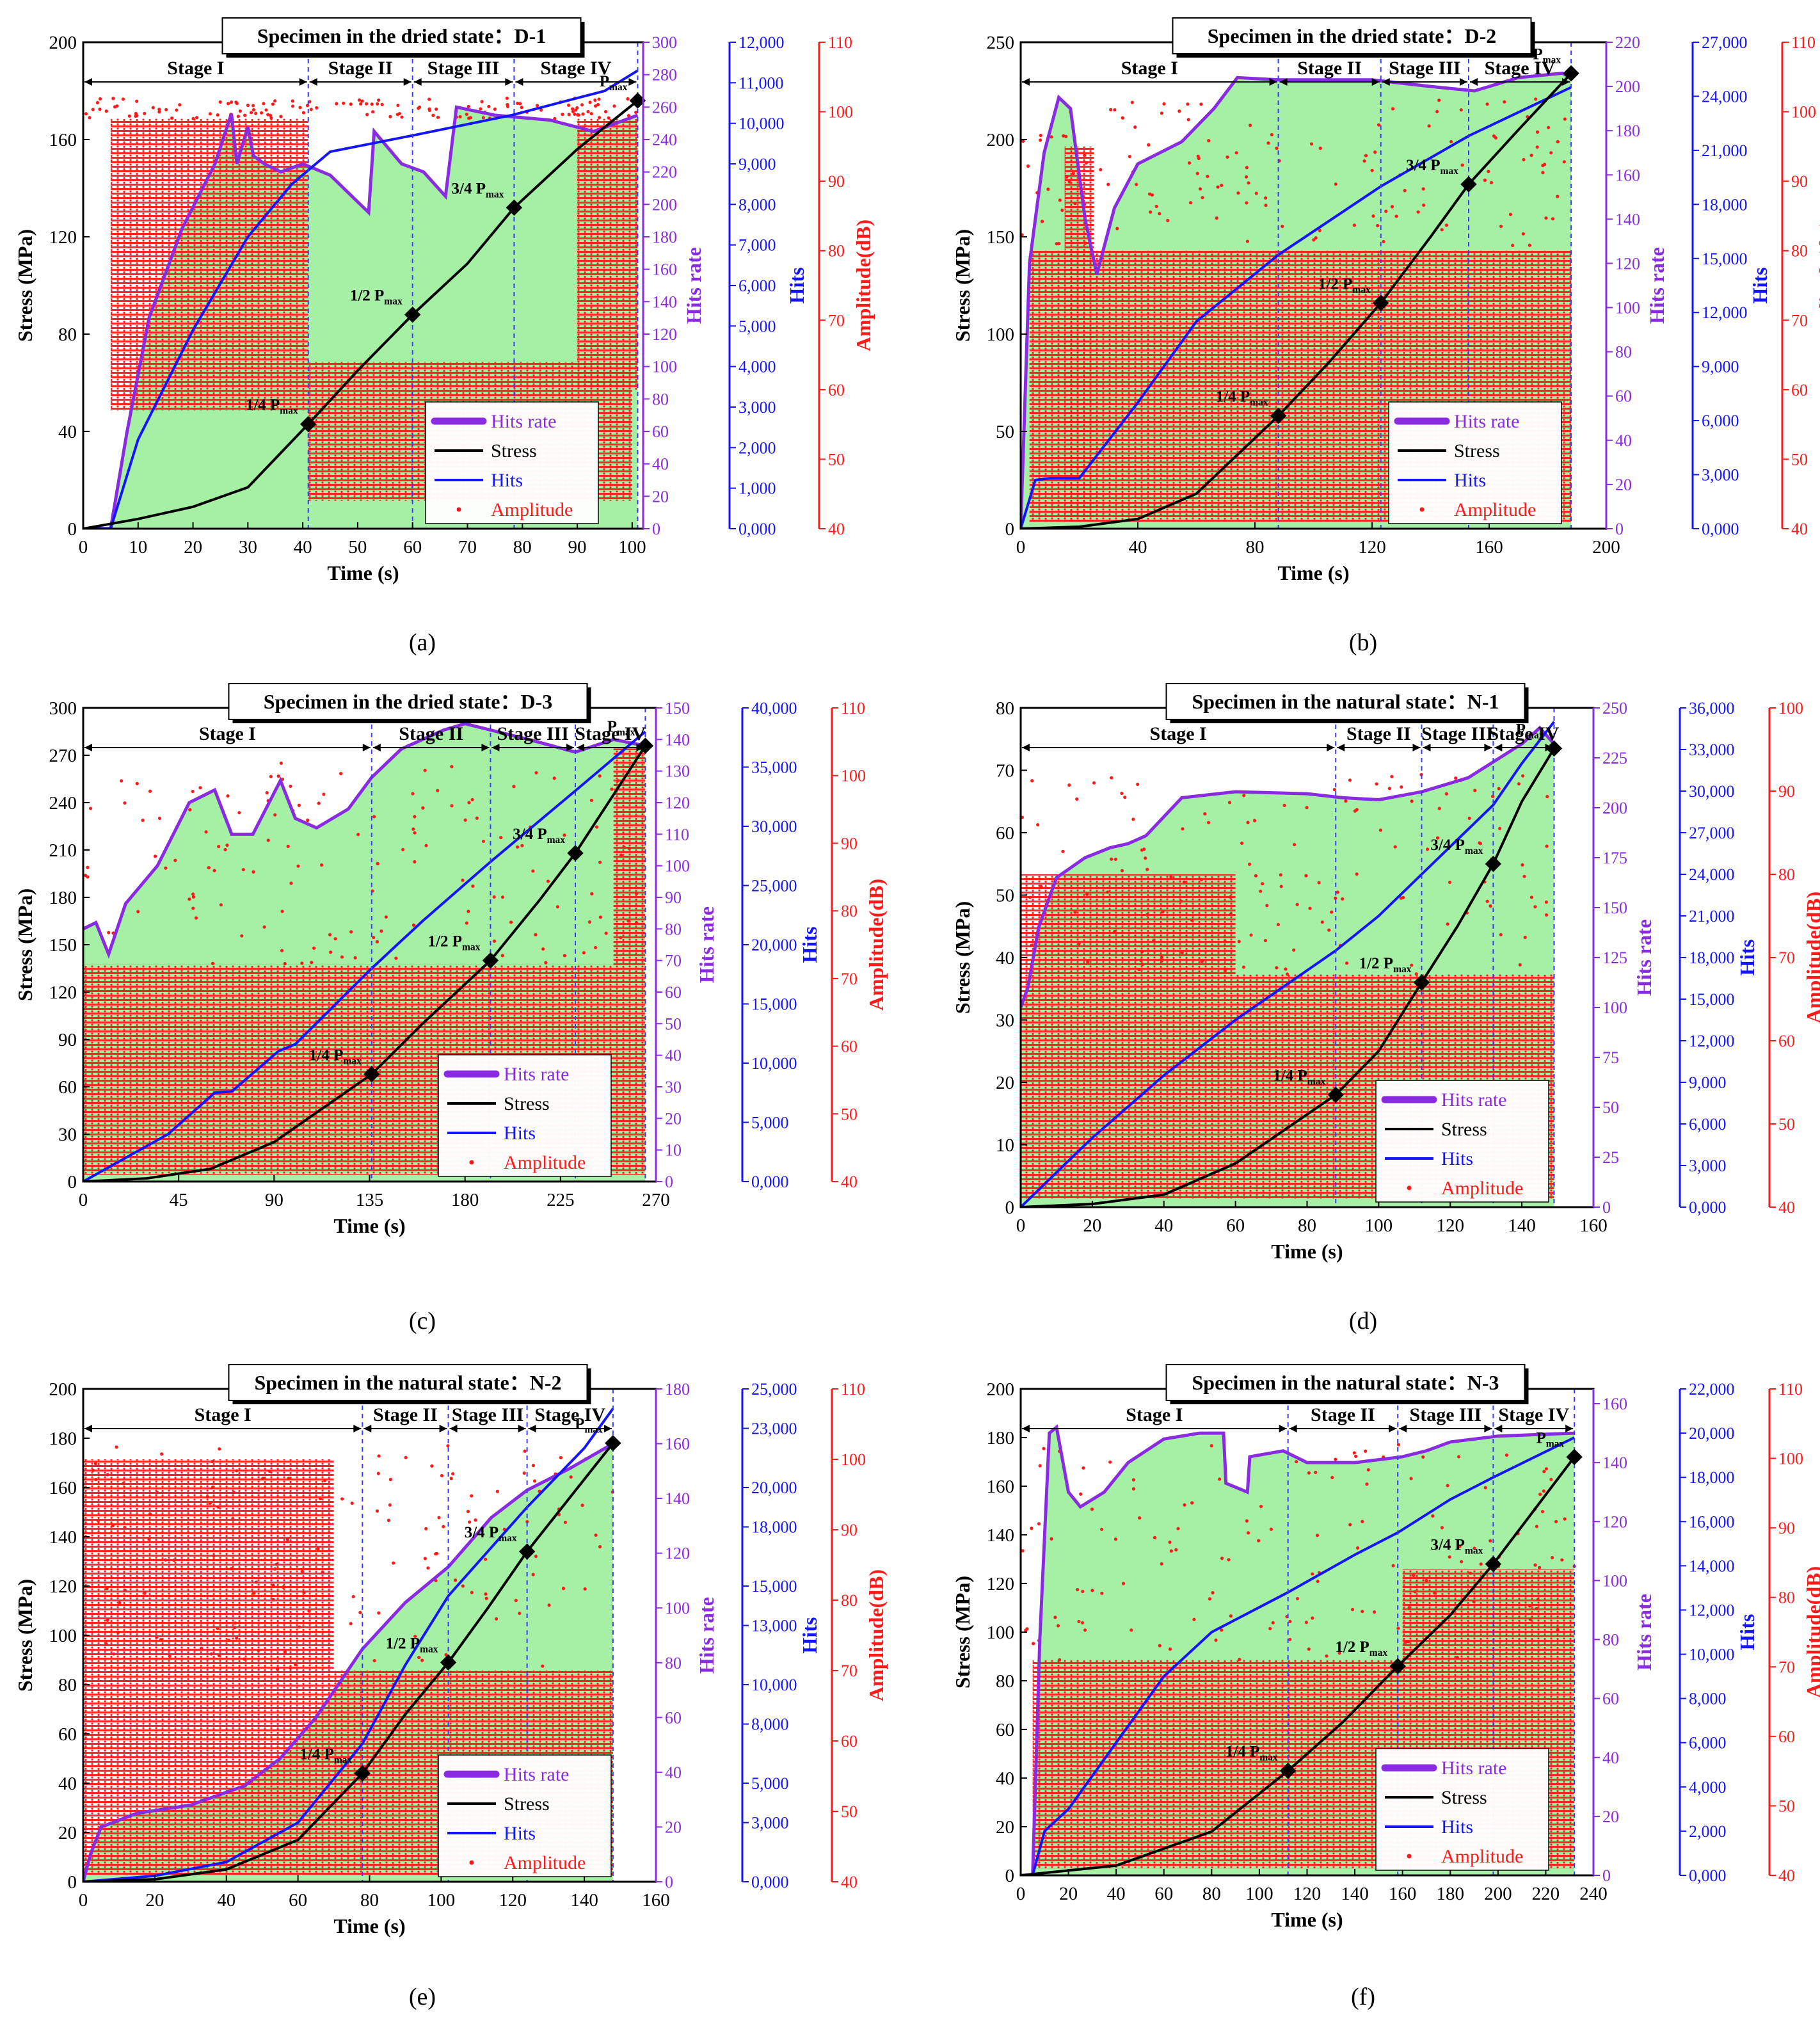 The width and height of the screenshot is (1820, 2020). I want to click on right-axis-tick-label: 50, so click(673, 1023).